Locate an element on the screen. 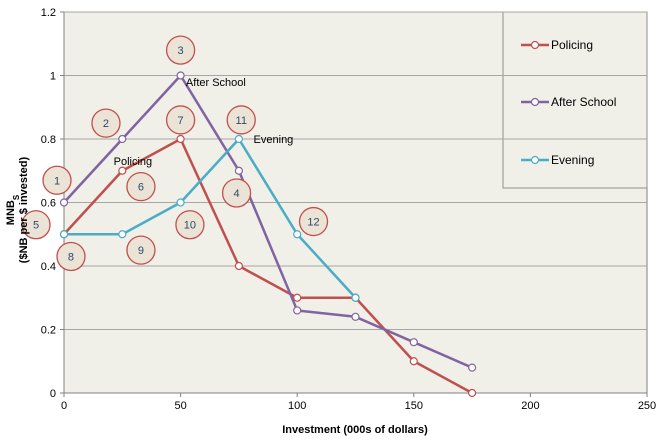 Image resolution: width=665 pixels, height=440 pixels. y-tick-label: 0.2 is located at coordinates (48, 331).